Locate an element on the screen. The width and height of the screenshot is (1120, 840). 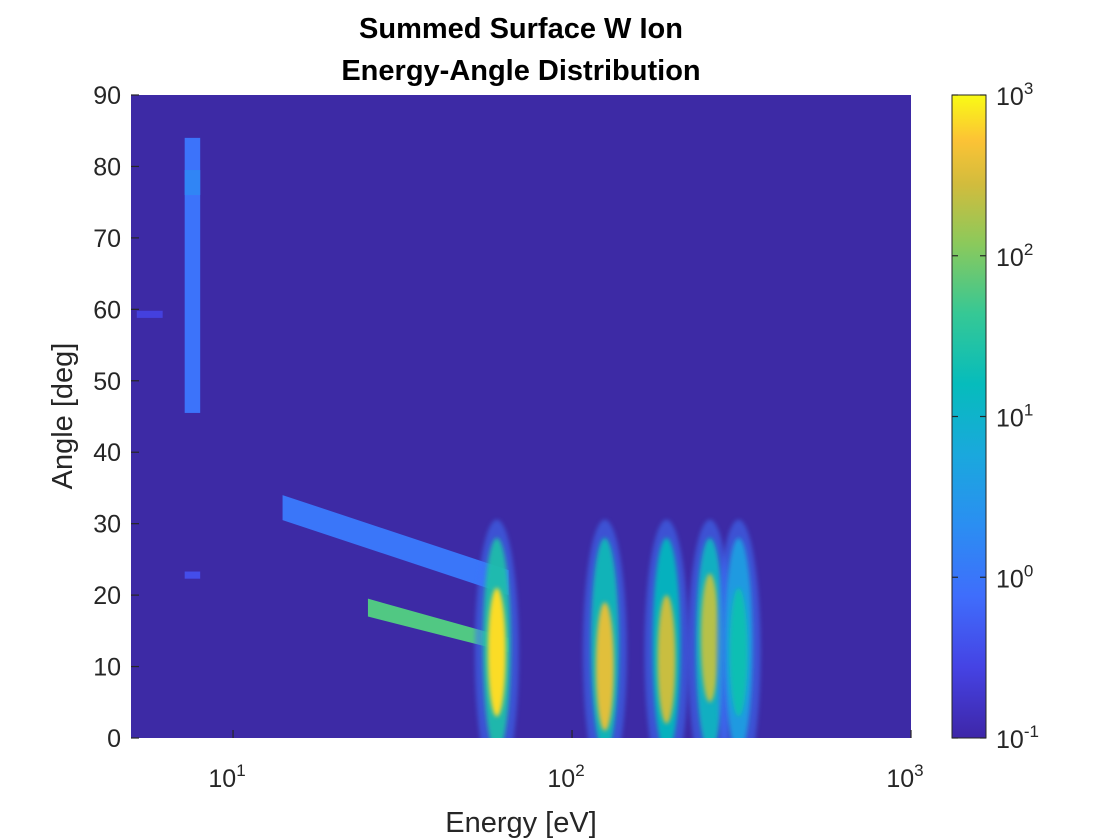
y-tick-label-4: 40 is located at coordinates (107, 453).